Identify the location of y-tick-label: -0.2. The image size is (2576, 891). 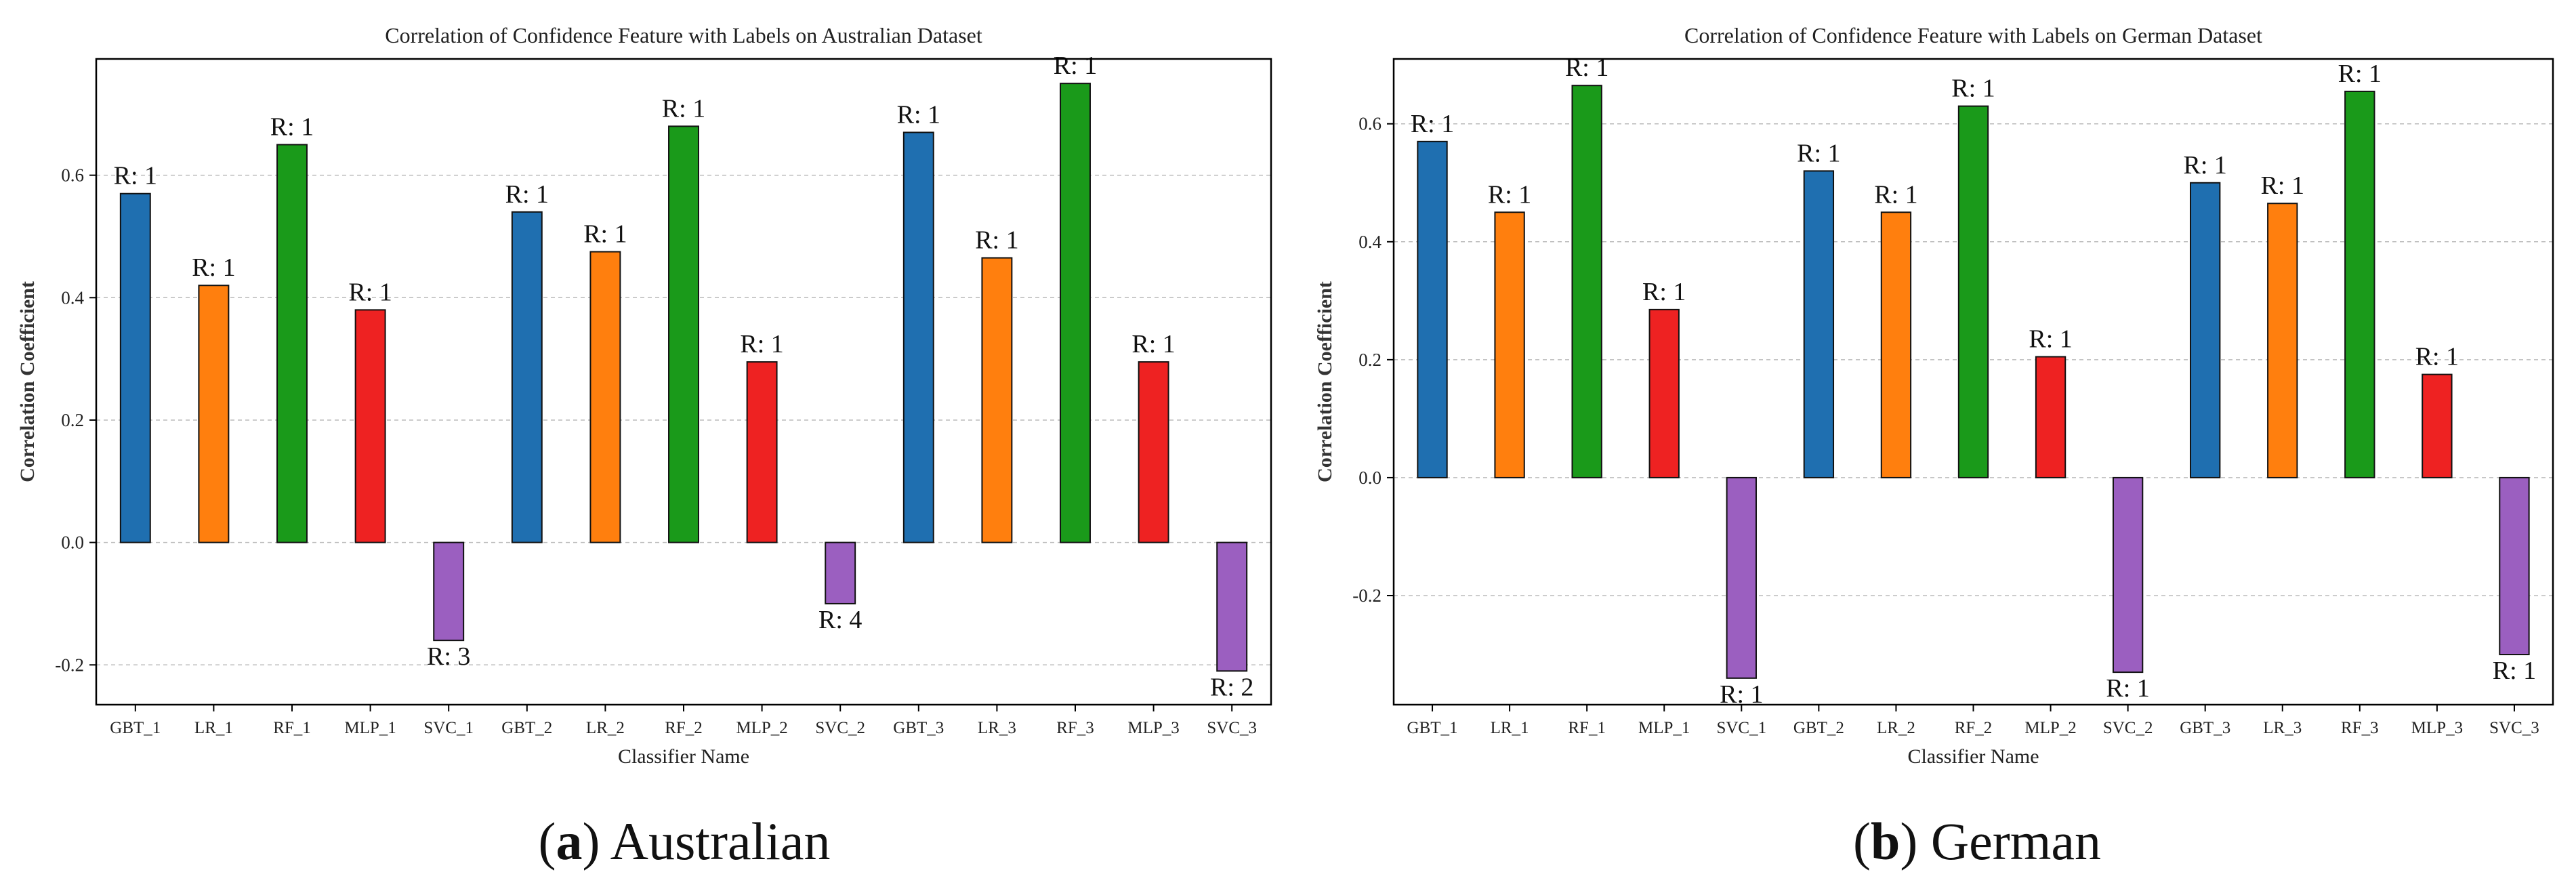
(69, 665).